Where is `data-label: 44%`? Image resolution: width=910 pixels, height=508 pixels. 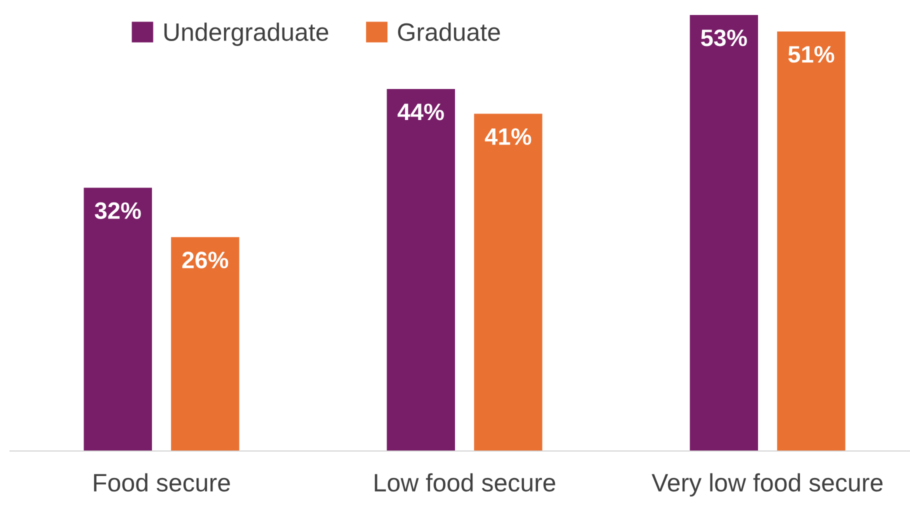
data-label: 44% is located at coordinates (421, 112).